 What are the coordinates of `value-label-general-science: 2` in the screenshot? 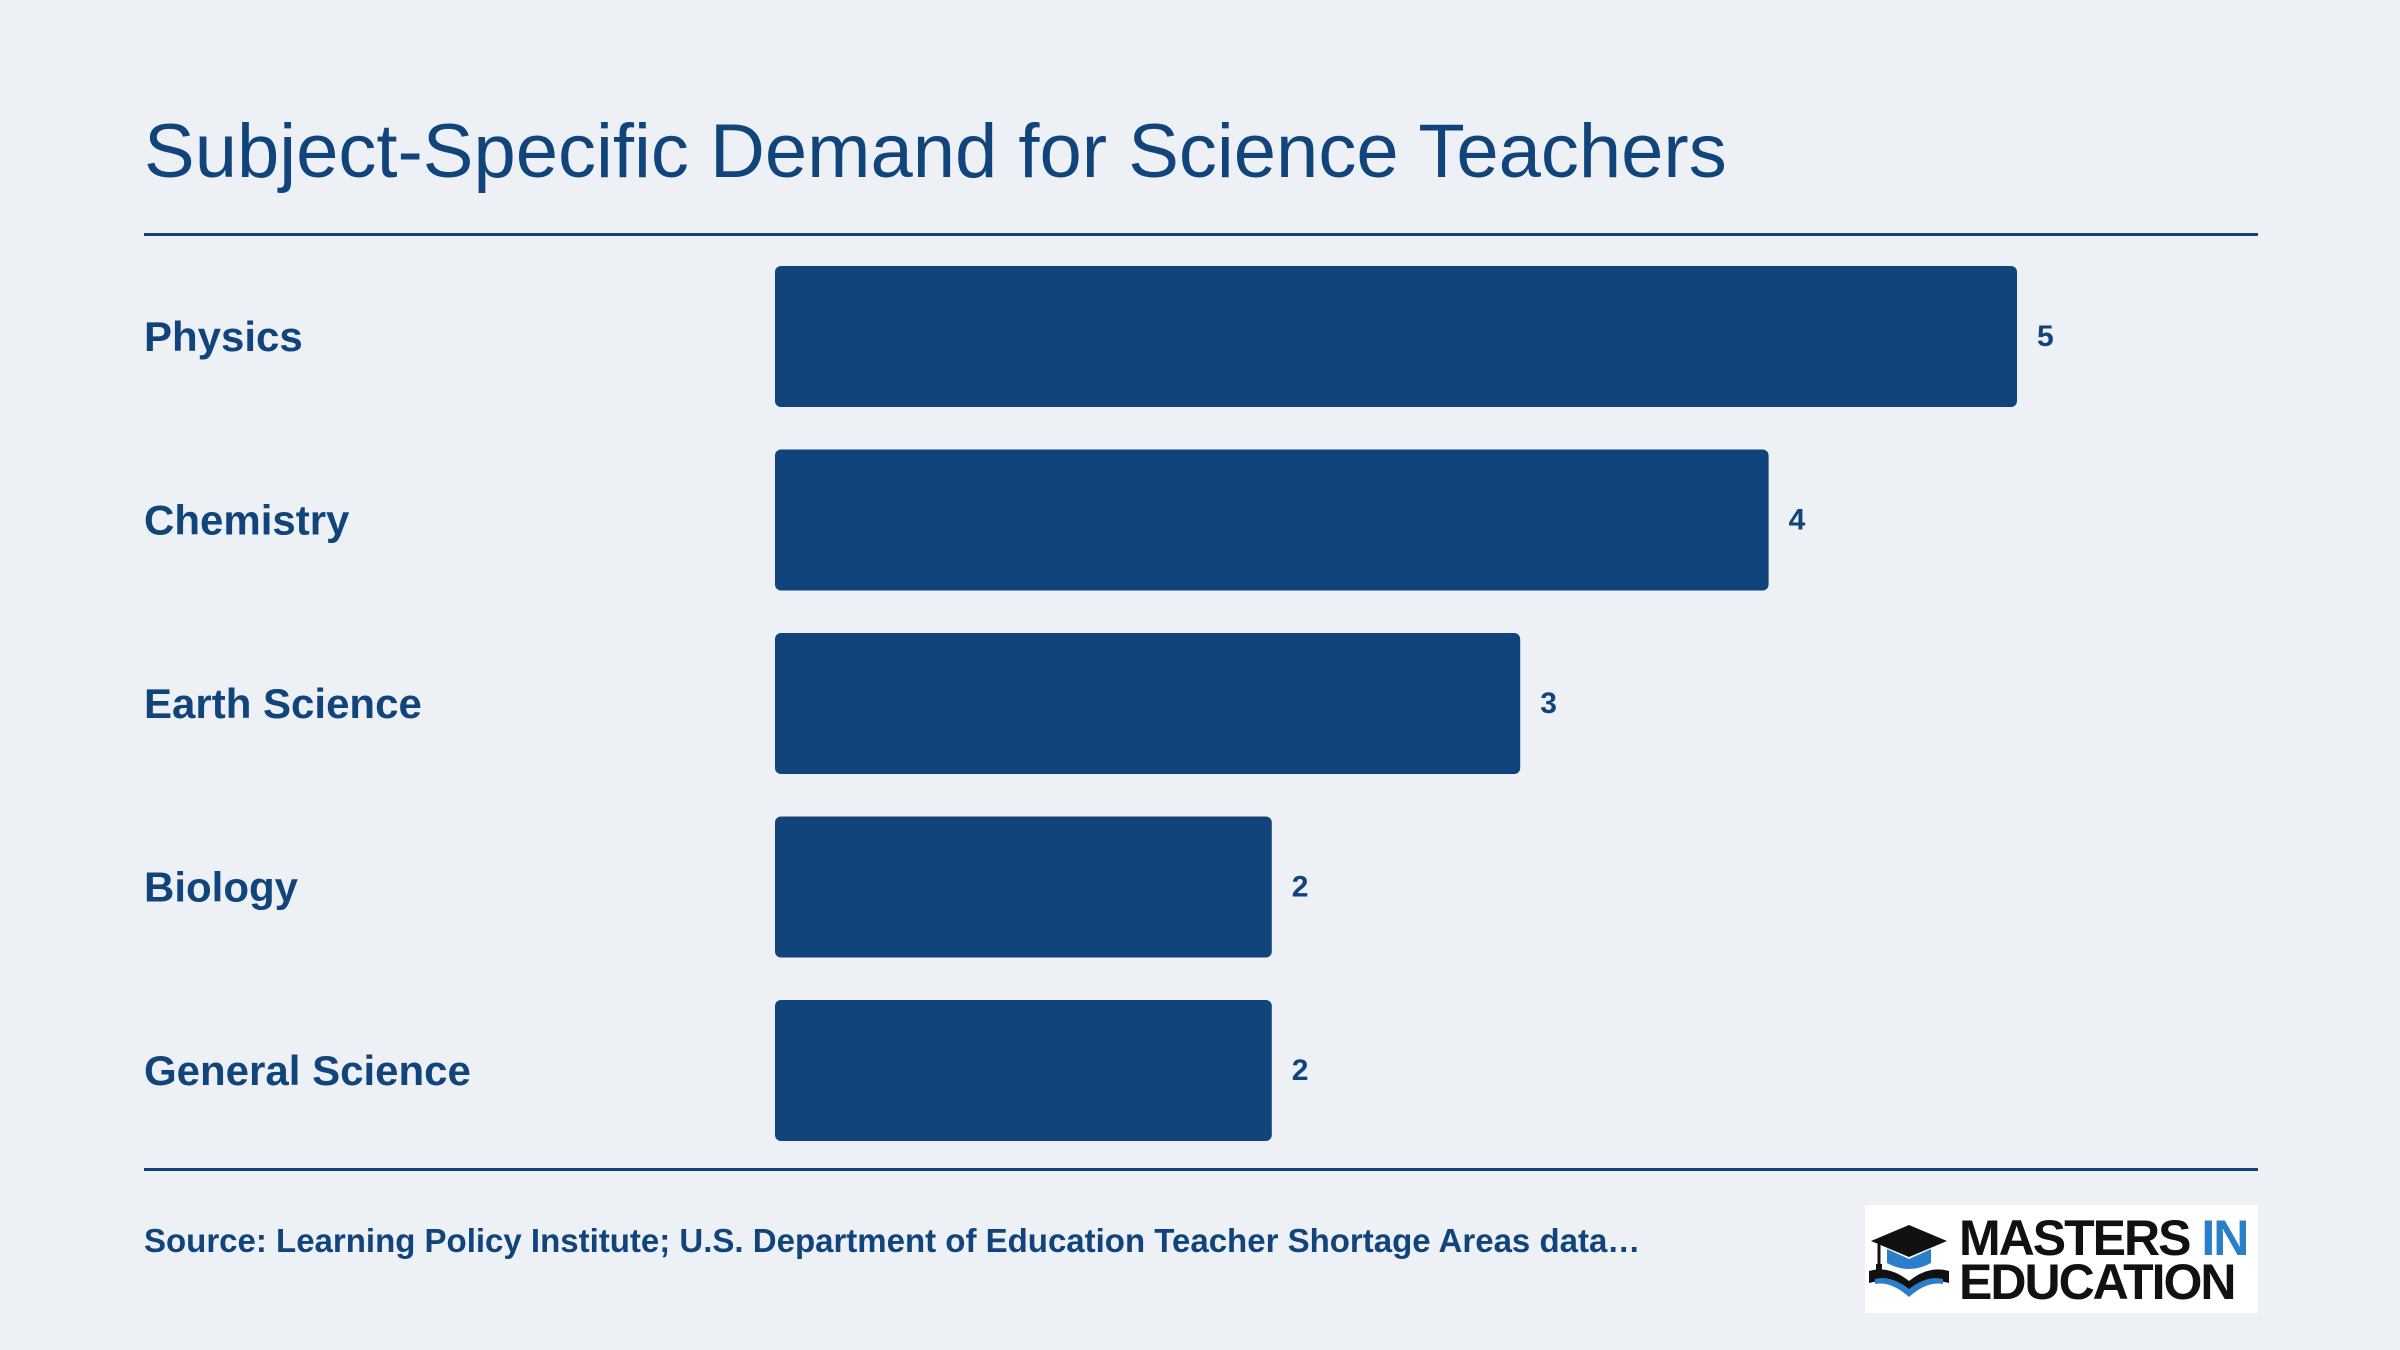 It's located at (1300, 1070).